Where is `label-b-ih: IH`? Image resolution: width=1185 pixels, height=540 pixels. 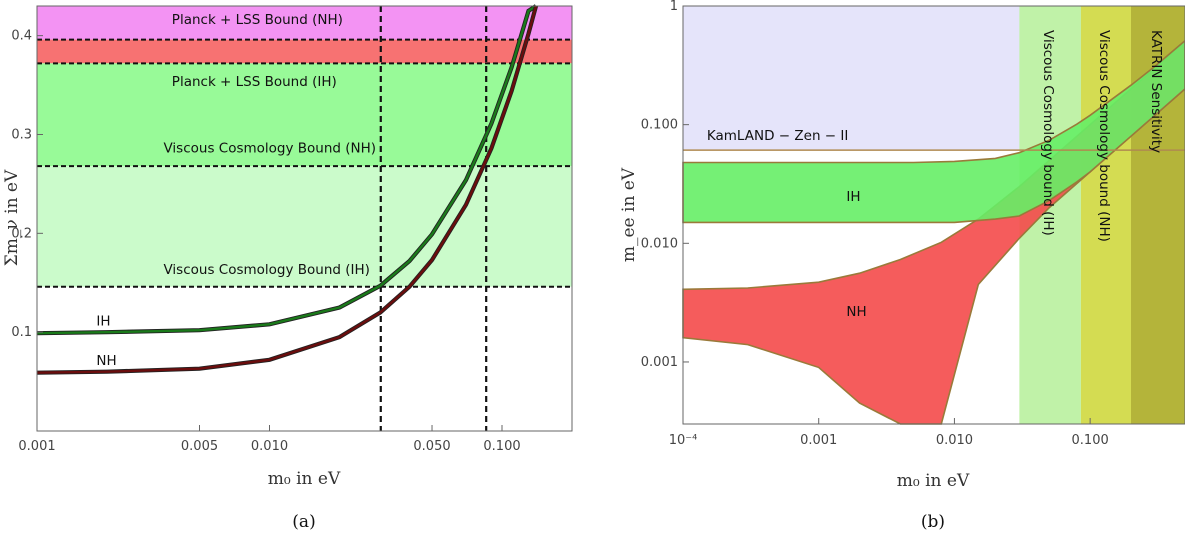
label-b-ih: IH is located at coordinates (853, 197).